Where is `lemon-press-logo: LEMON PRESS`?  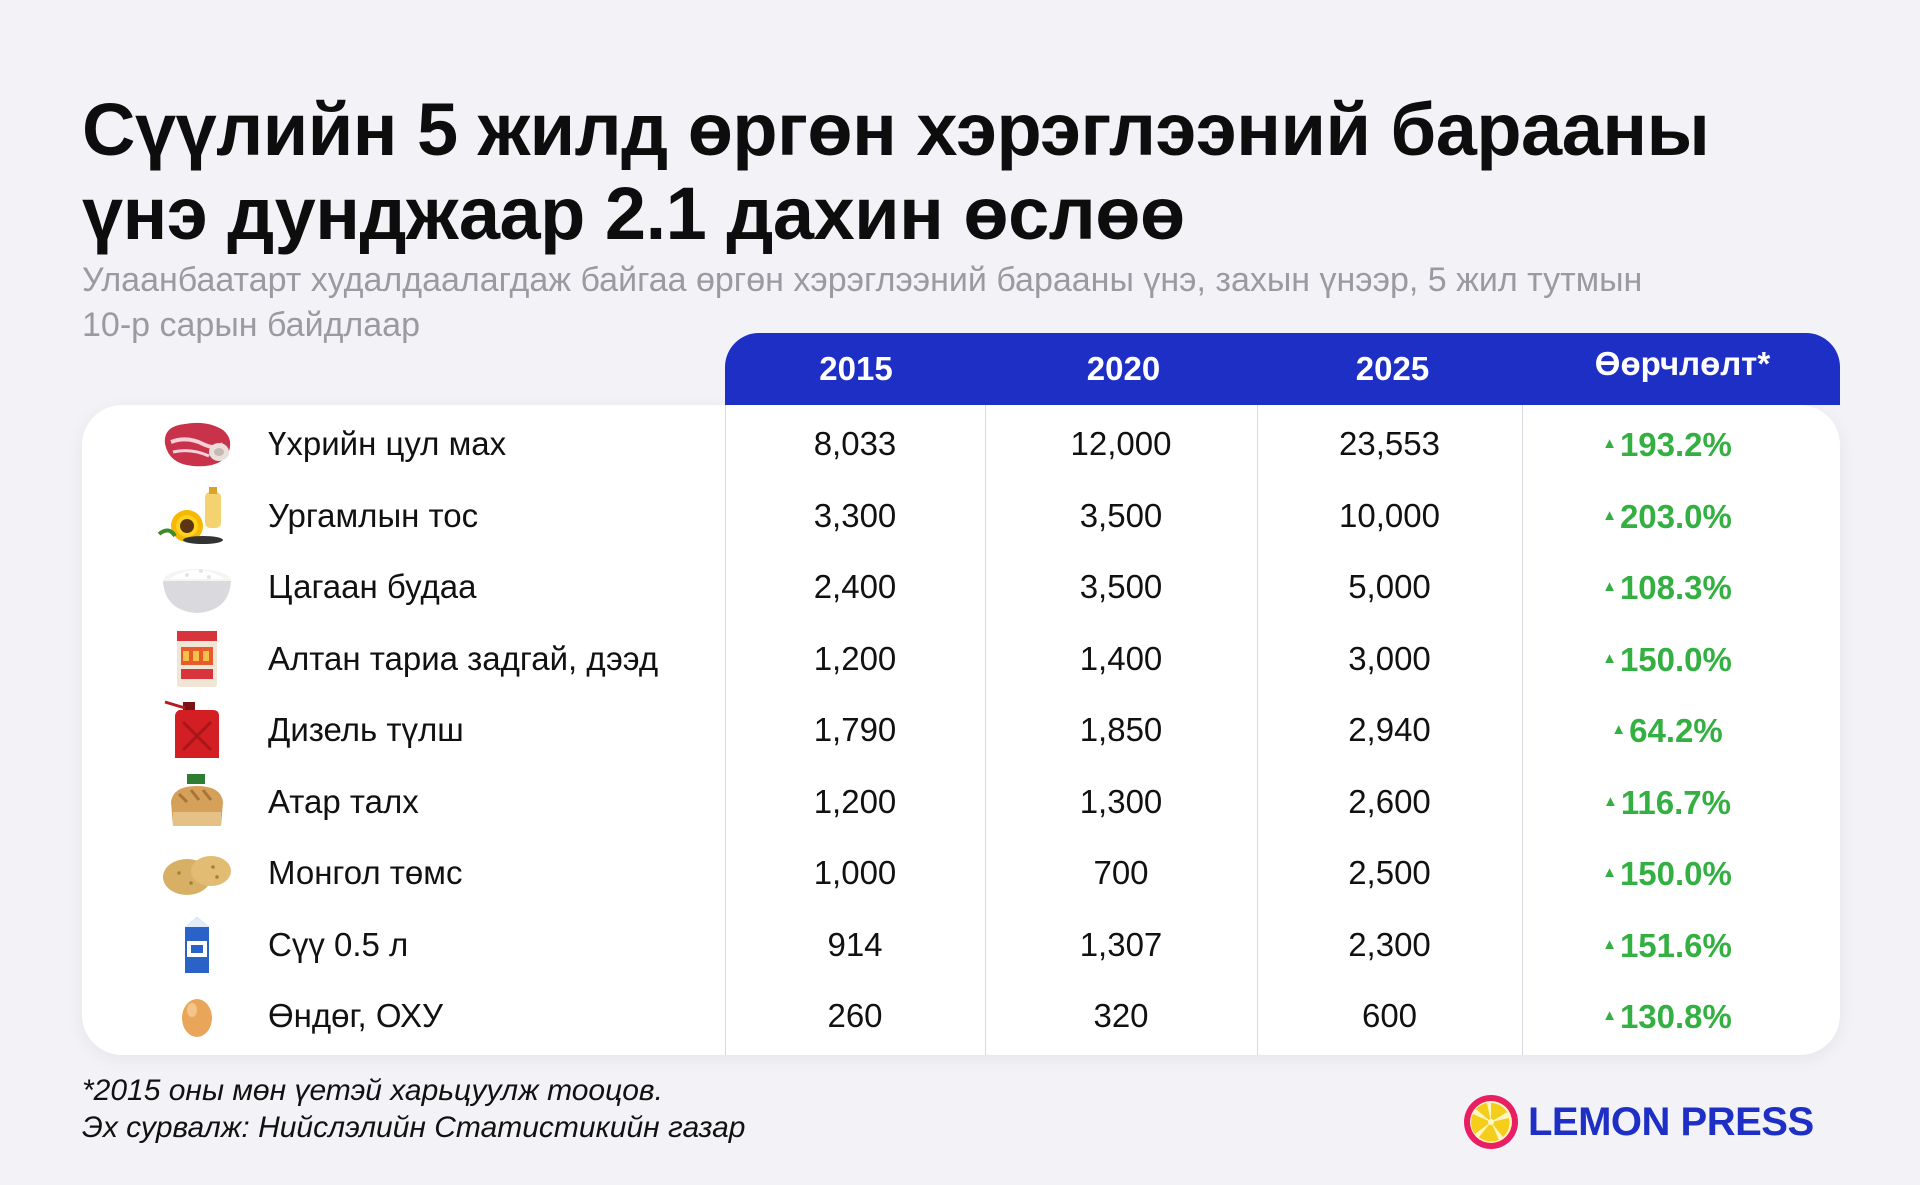
lemon-press-logo: LEMON PRESS is located at coordinates (1652, 1122).